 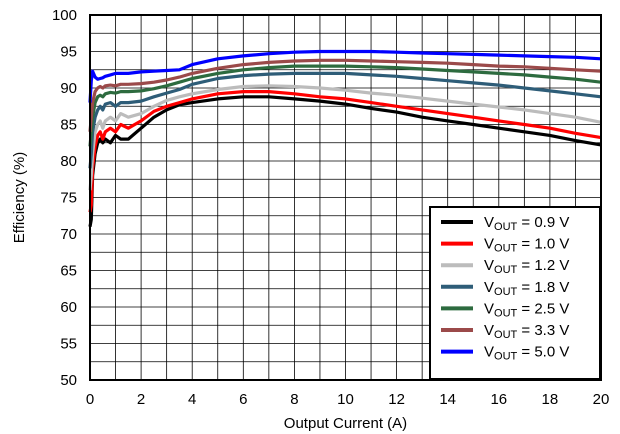 I want to click on y-tick-label: 100, so click(x=64, y=15).